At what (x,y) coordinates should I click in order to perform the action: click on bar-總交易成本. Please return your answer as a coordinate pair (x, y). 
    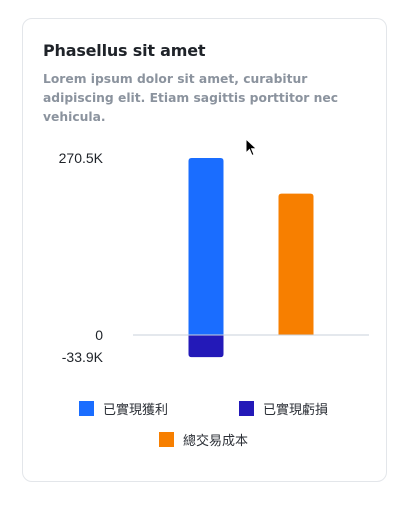
    Looking at the image, I should click on (296, 264).